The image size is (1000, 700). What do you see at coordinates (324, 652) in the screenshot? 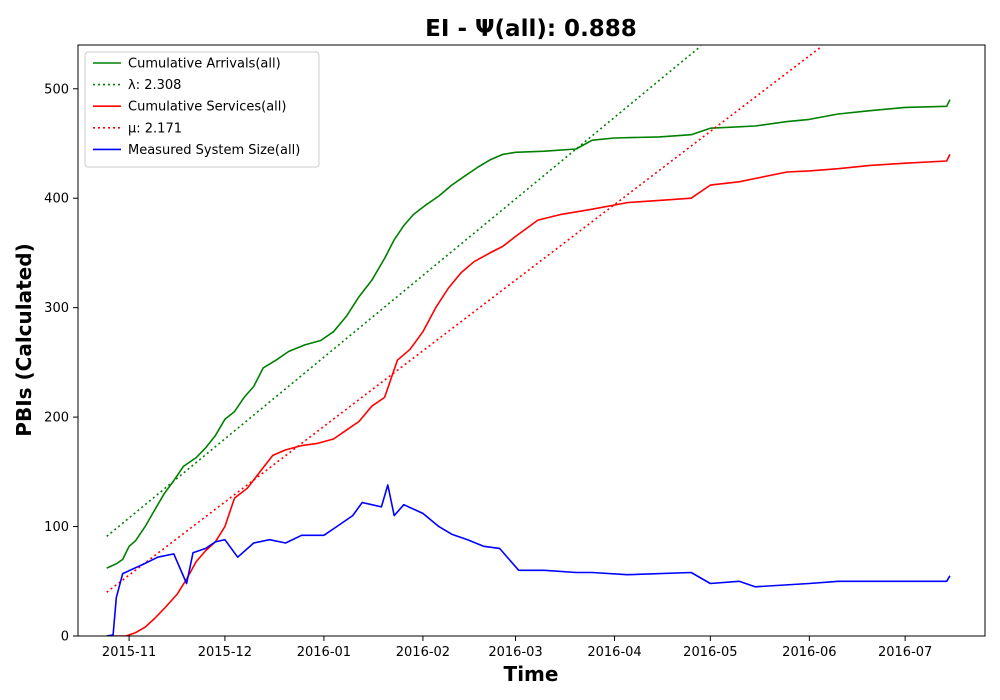
I see `x-tick-label: 2016-01` at bounding box center [324, 652].